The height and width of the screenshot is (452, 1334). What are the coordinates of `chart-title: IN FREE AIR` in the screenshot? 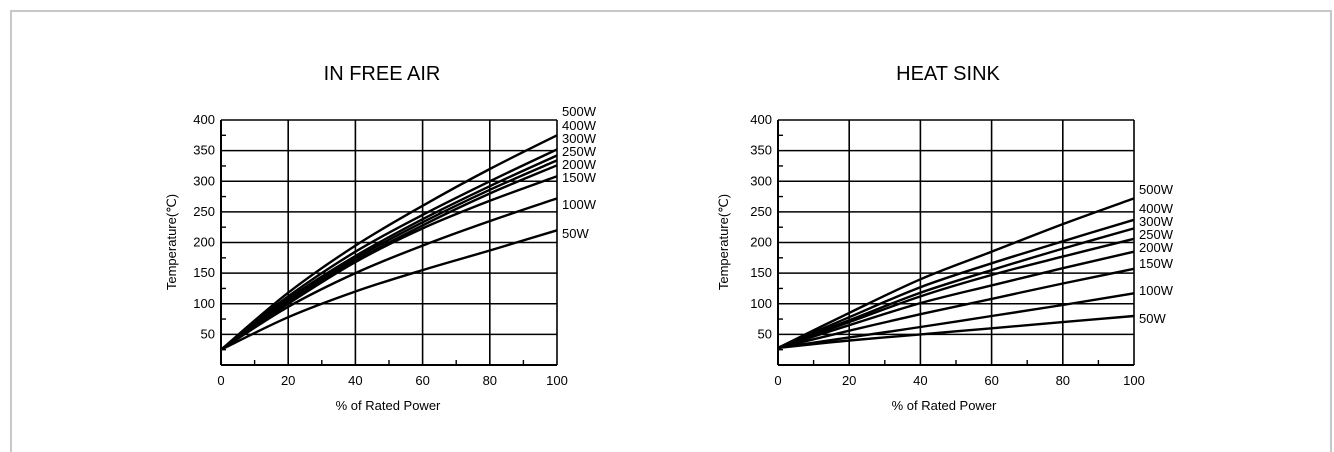 It's located at (382, 74).